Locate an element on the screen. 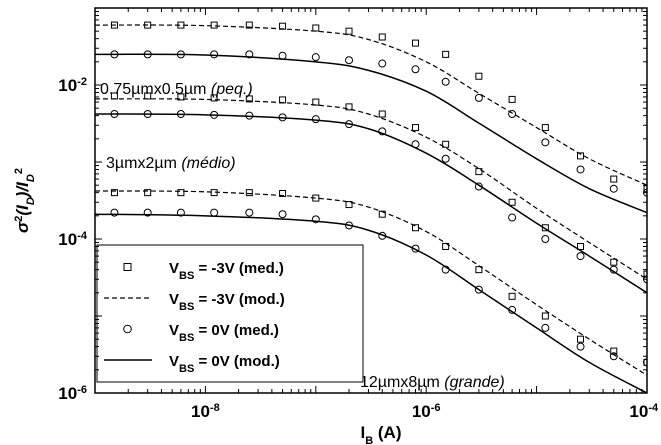 The width and height of the screenshot is (661, 445). annotation-small: 0.75µmx0.5µm (peq.) is located at coordinates (176, 89).